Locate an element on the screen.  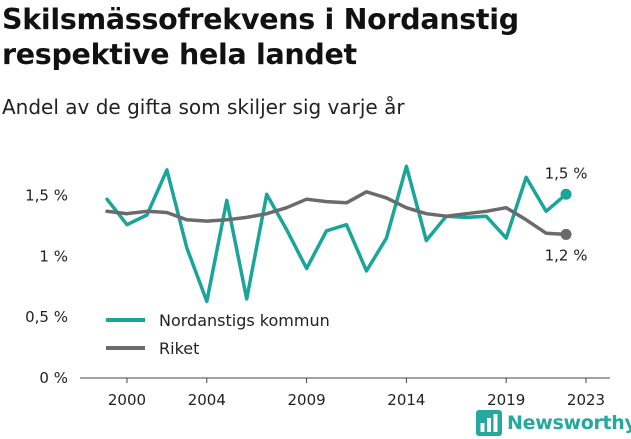
legend: Nordanstigs kommun Riket is located at coordinates (218, 334).